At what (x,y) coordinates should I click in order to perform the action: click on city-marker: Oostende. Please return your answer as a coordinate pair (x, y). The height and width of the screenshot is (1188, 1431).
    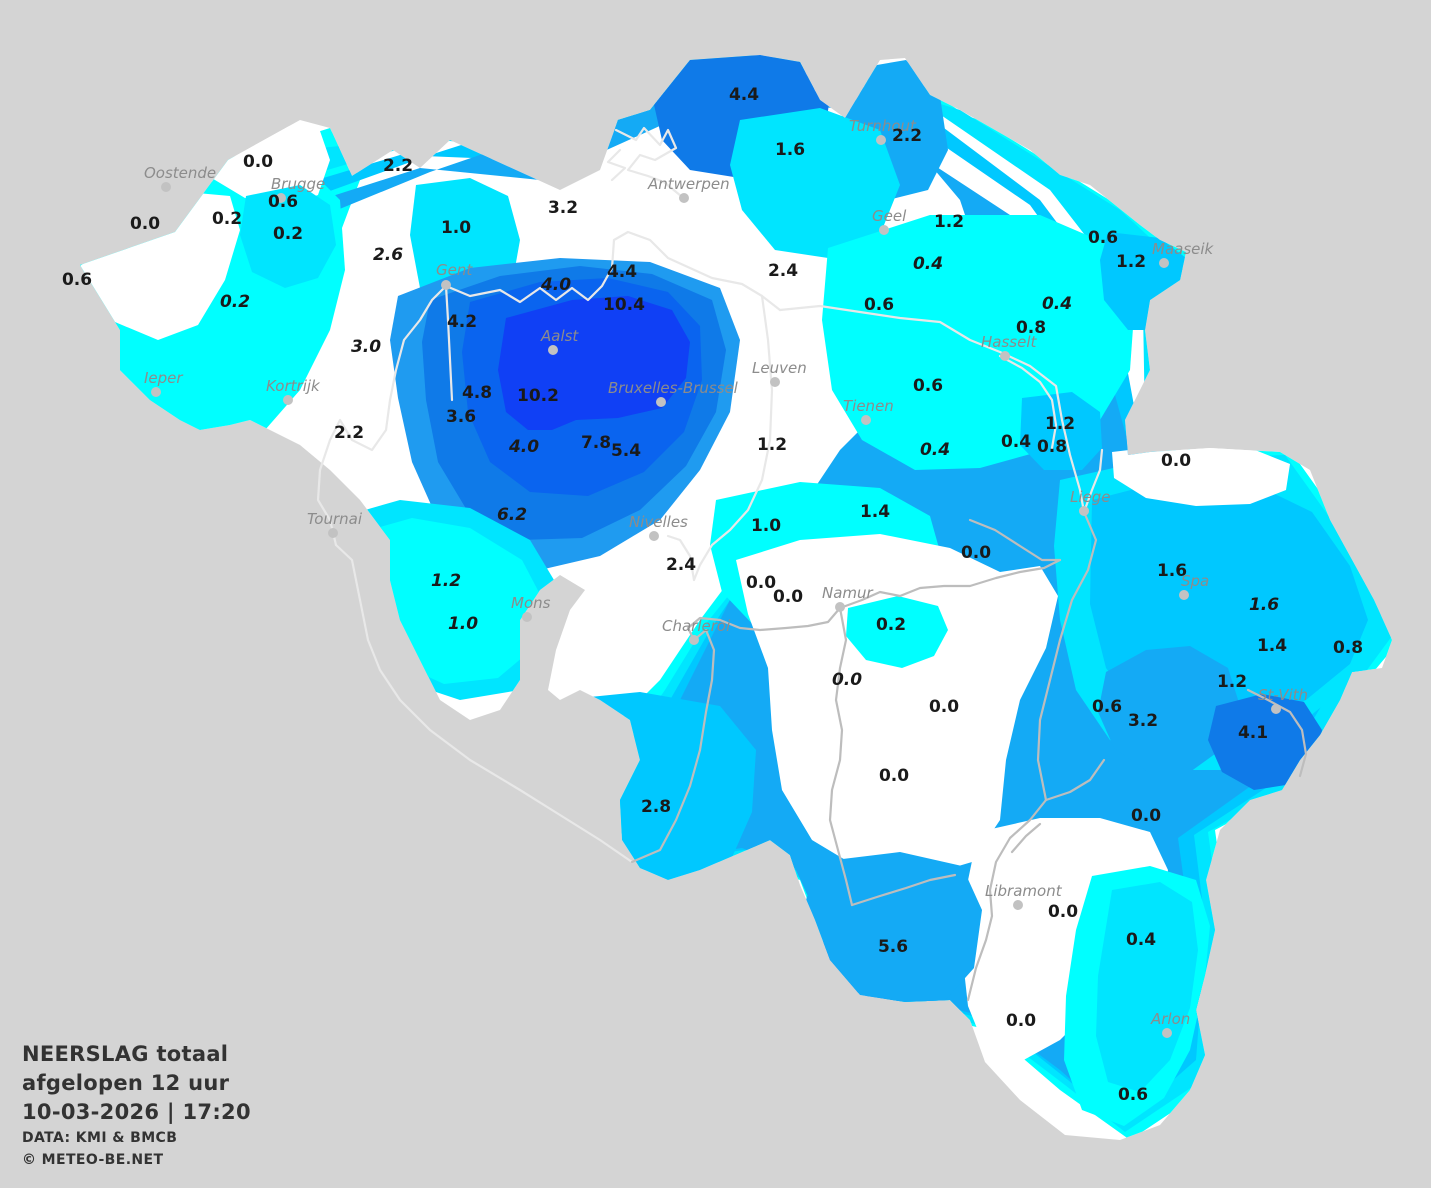
    Looking at the image, I should click on (180, 178).